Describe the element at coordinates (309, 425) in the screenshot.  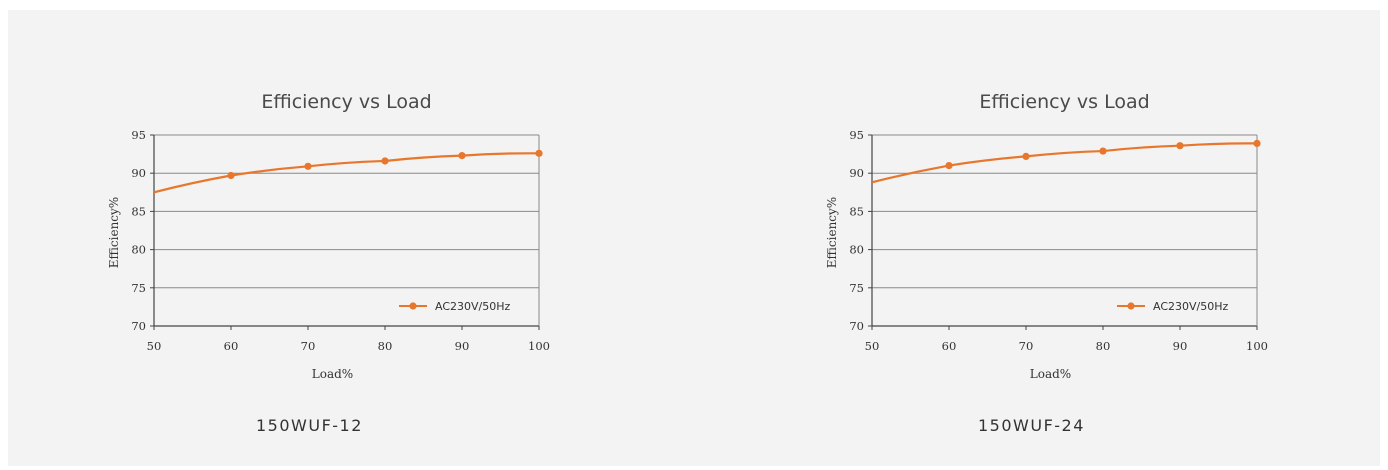
I see `chart-caption: 150WUF-12` at that location.